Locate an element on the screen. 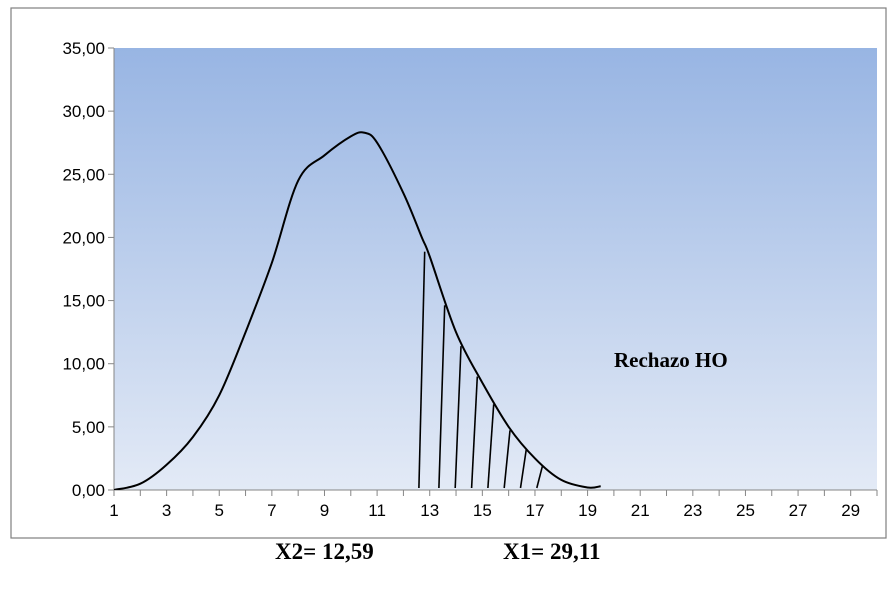 The height and width of the screenshot is (596, 895). x-tick-label: 15 is located at coordinates (482, 510).